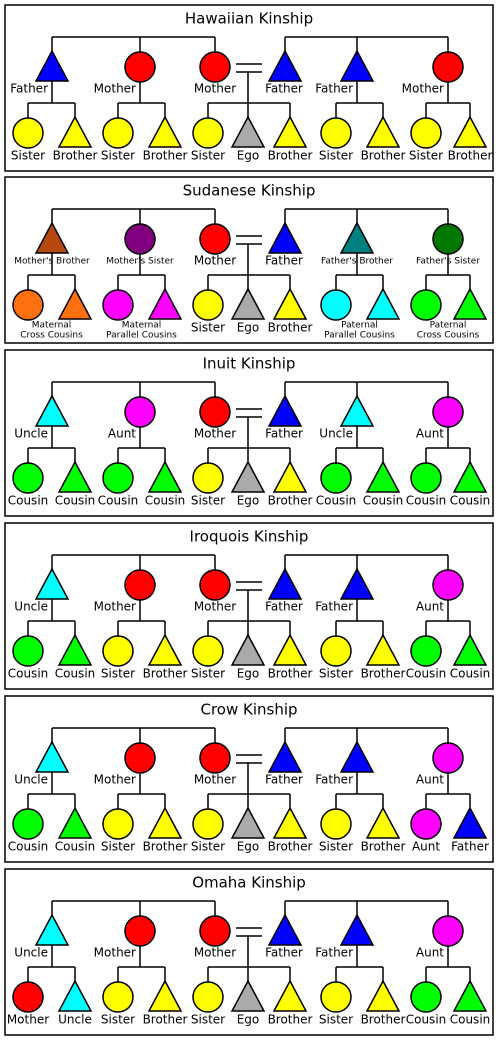  Describe the element at coordinates (140, 262) in the screenshot. I see `parent-label: Mother's Sister` at that location.